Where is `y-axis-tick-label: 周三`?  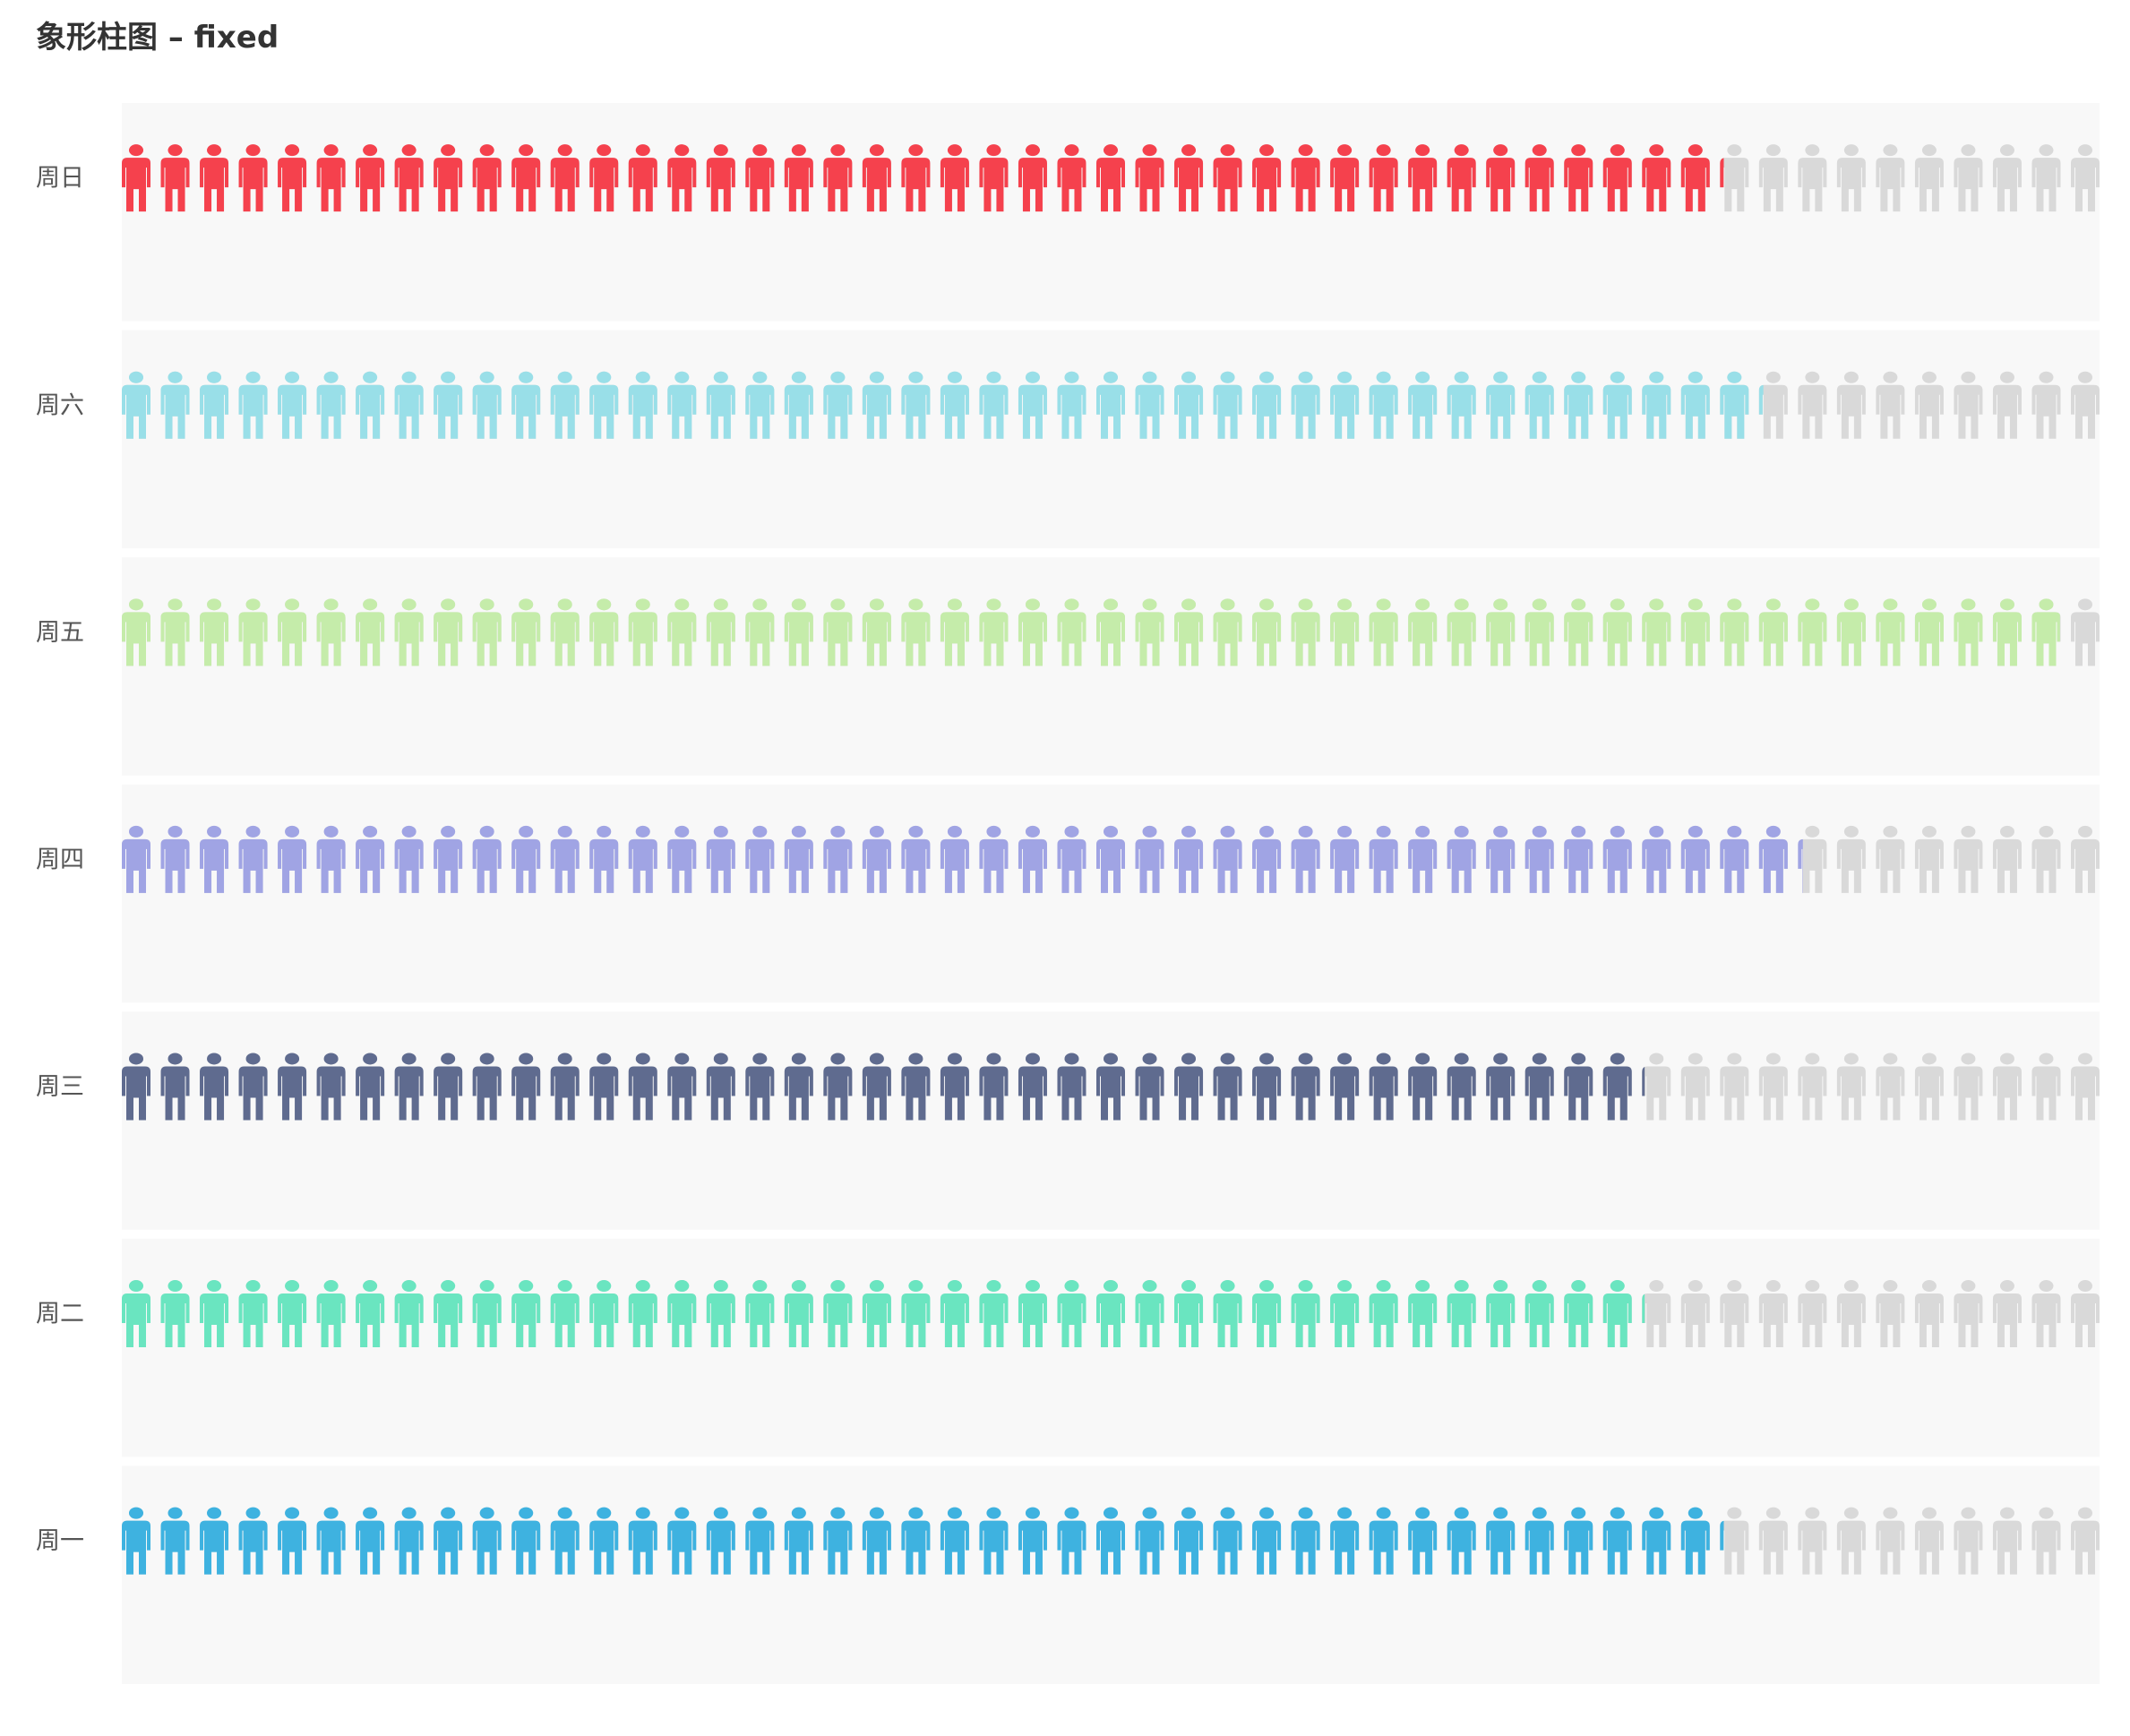 y-axis-tick-label: 周三 is located at coordinates (60, 1087).